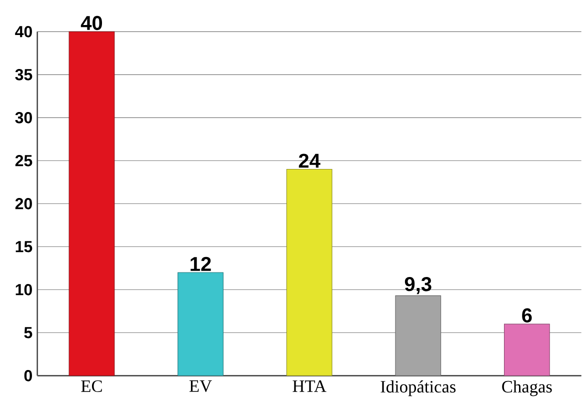 This screenshot has width=587, height=405. Describe the element at coordinates (24, 290) in the screenshot. I see `y-tick-label: 10` at that location.